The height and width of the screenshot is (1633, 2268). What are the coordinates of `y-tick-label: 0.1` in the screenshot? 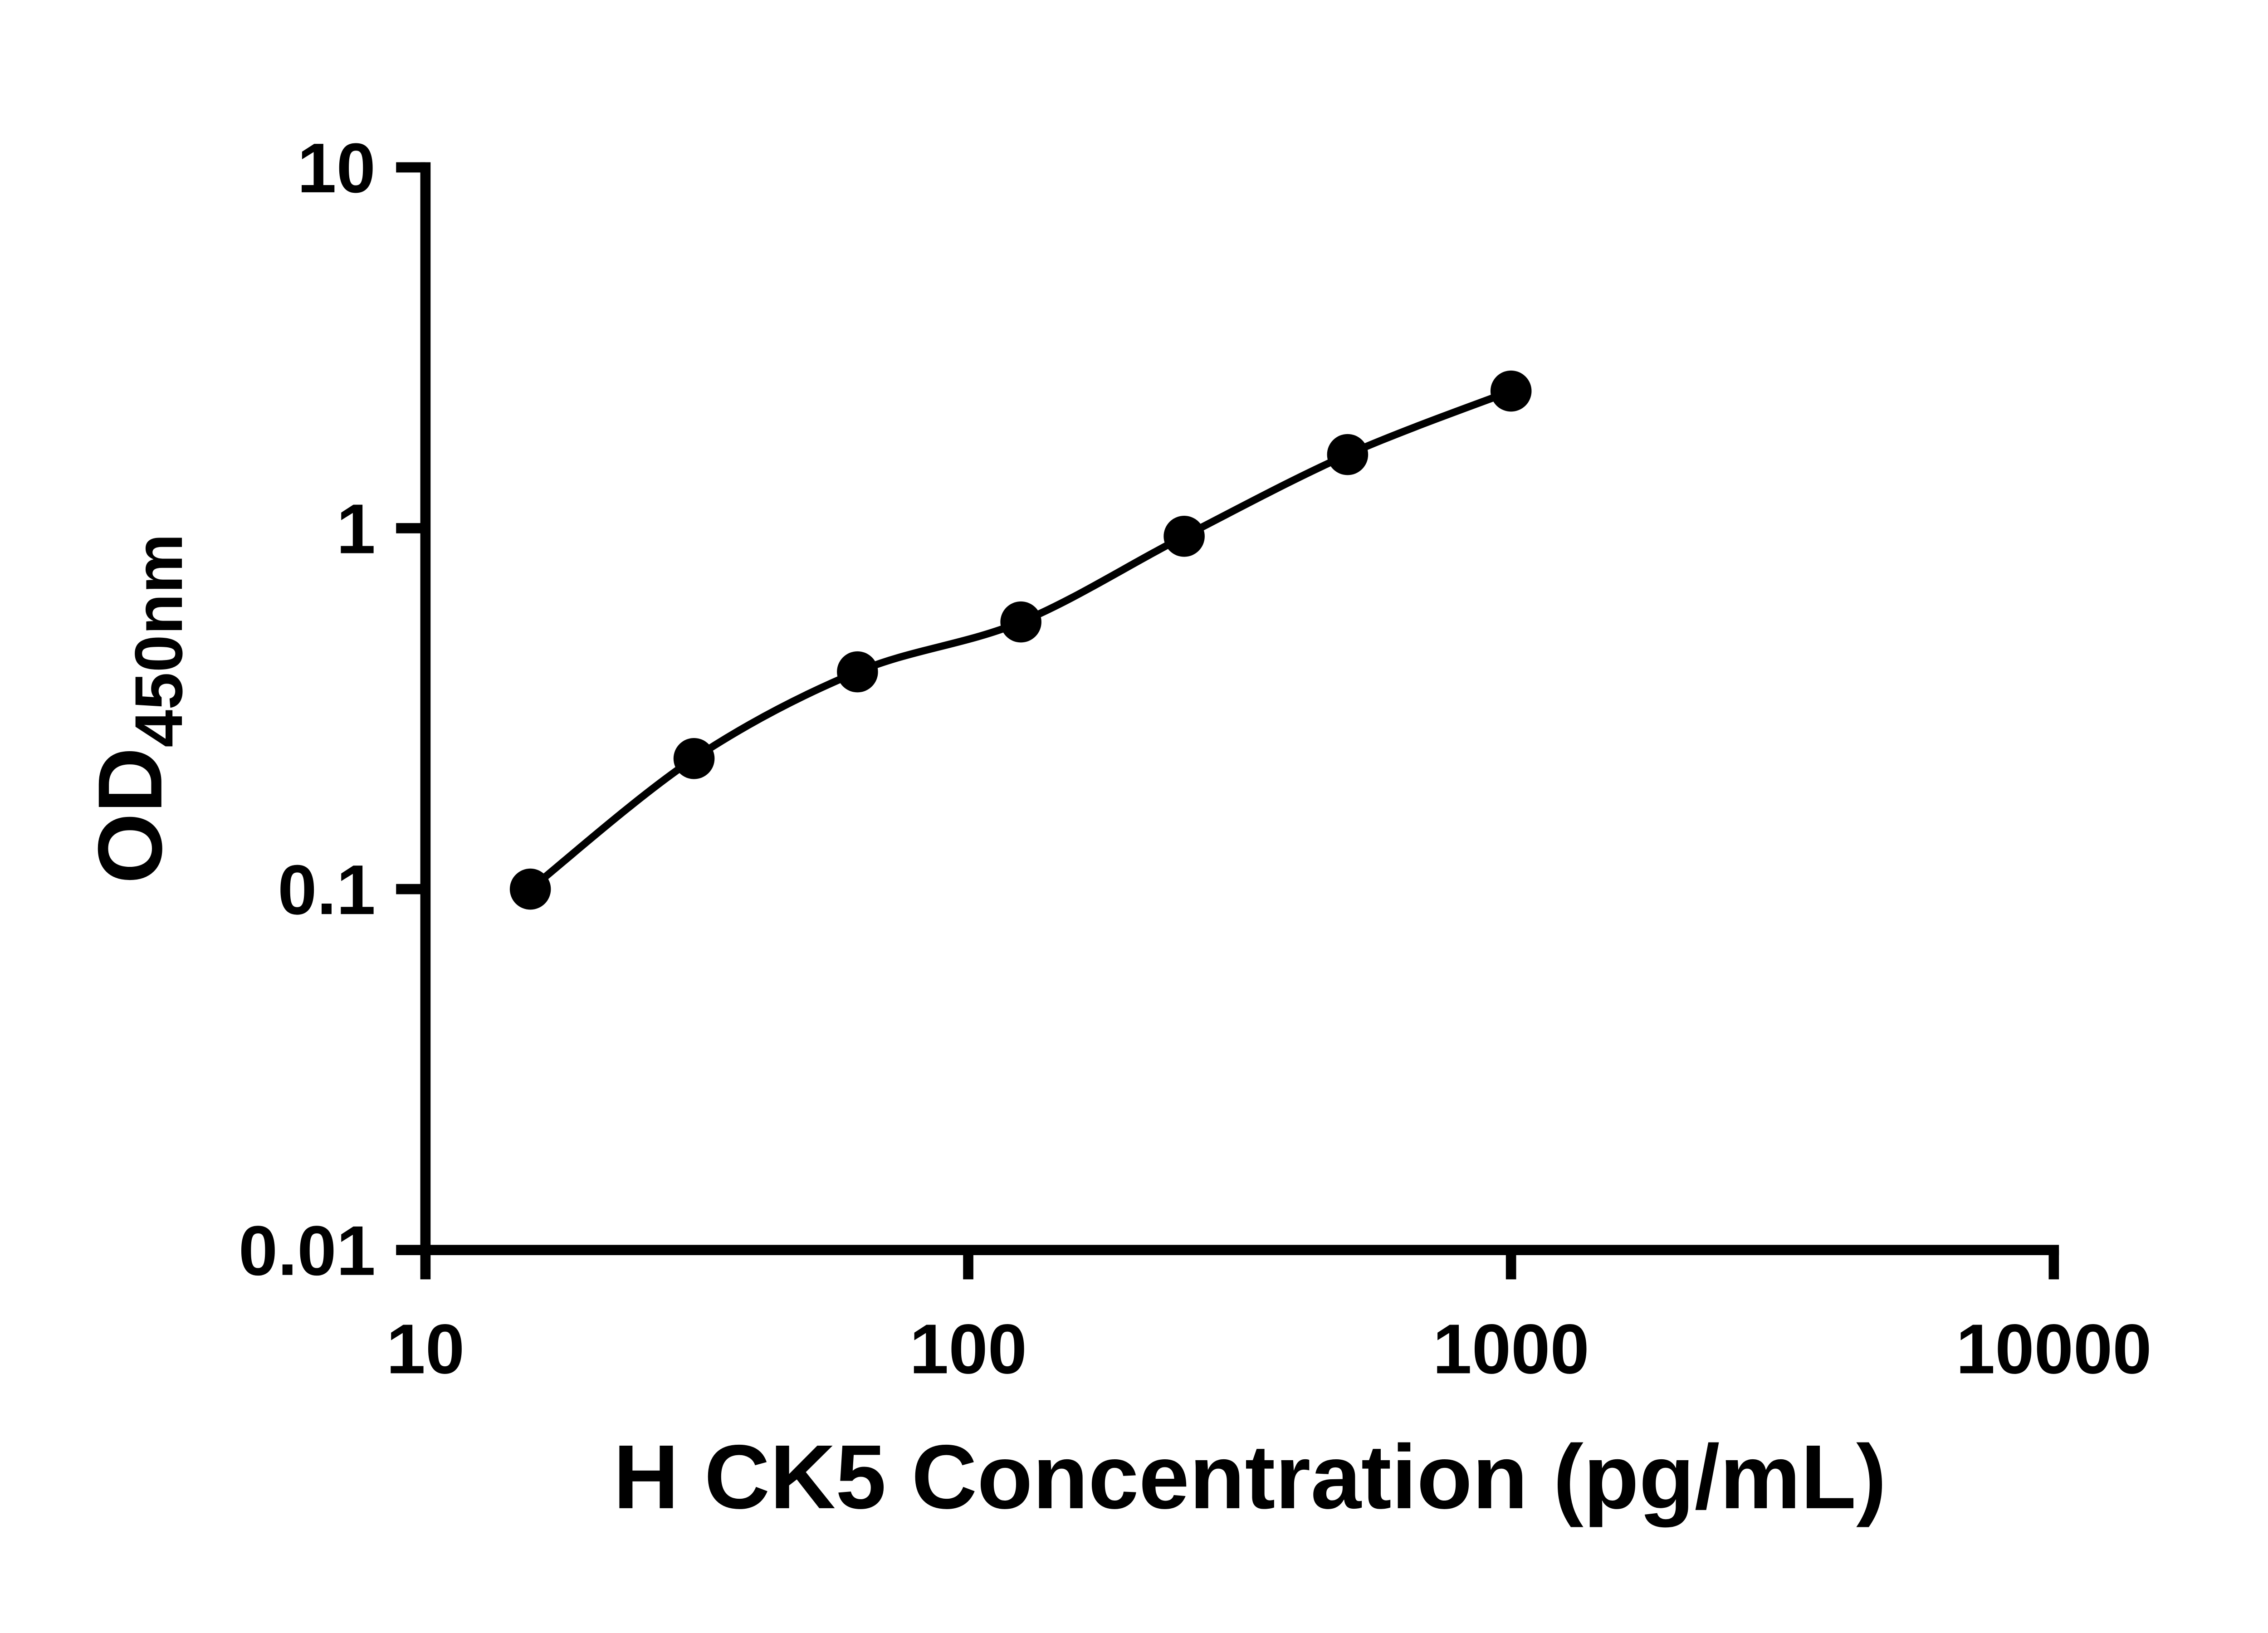 It's located at (327, 889).